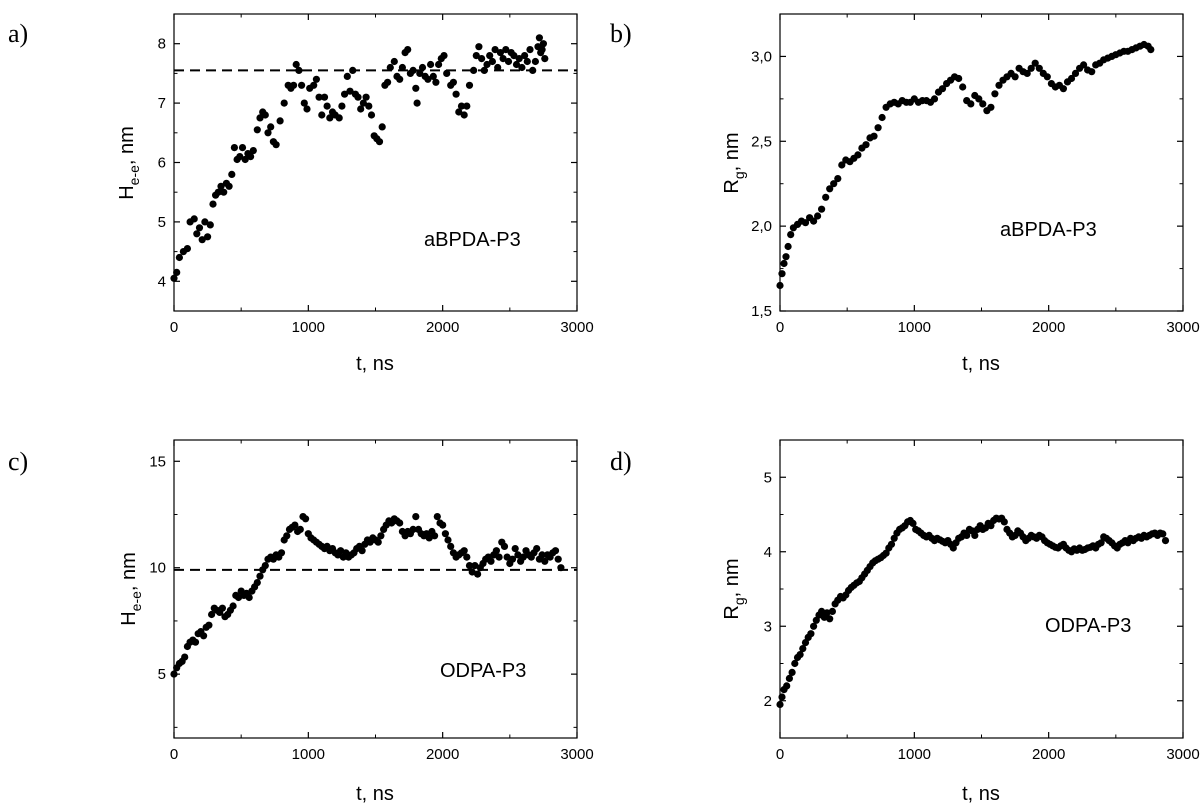 The height and width of the screenshot is (810, 1201). Describe the element at coordinates (768, 701) in the screenshot. I see `y-tick-label: 2` at that location.